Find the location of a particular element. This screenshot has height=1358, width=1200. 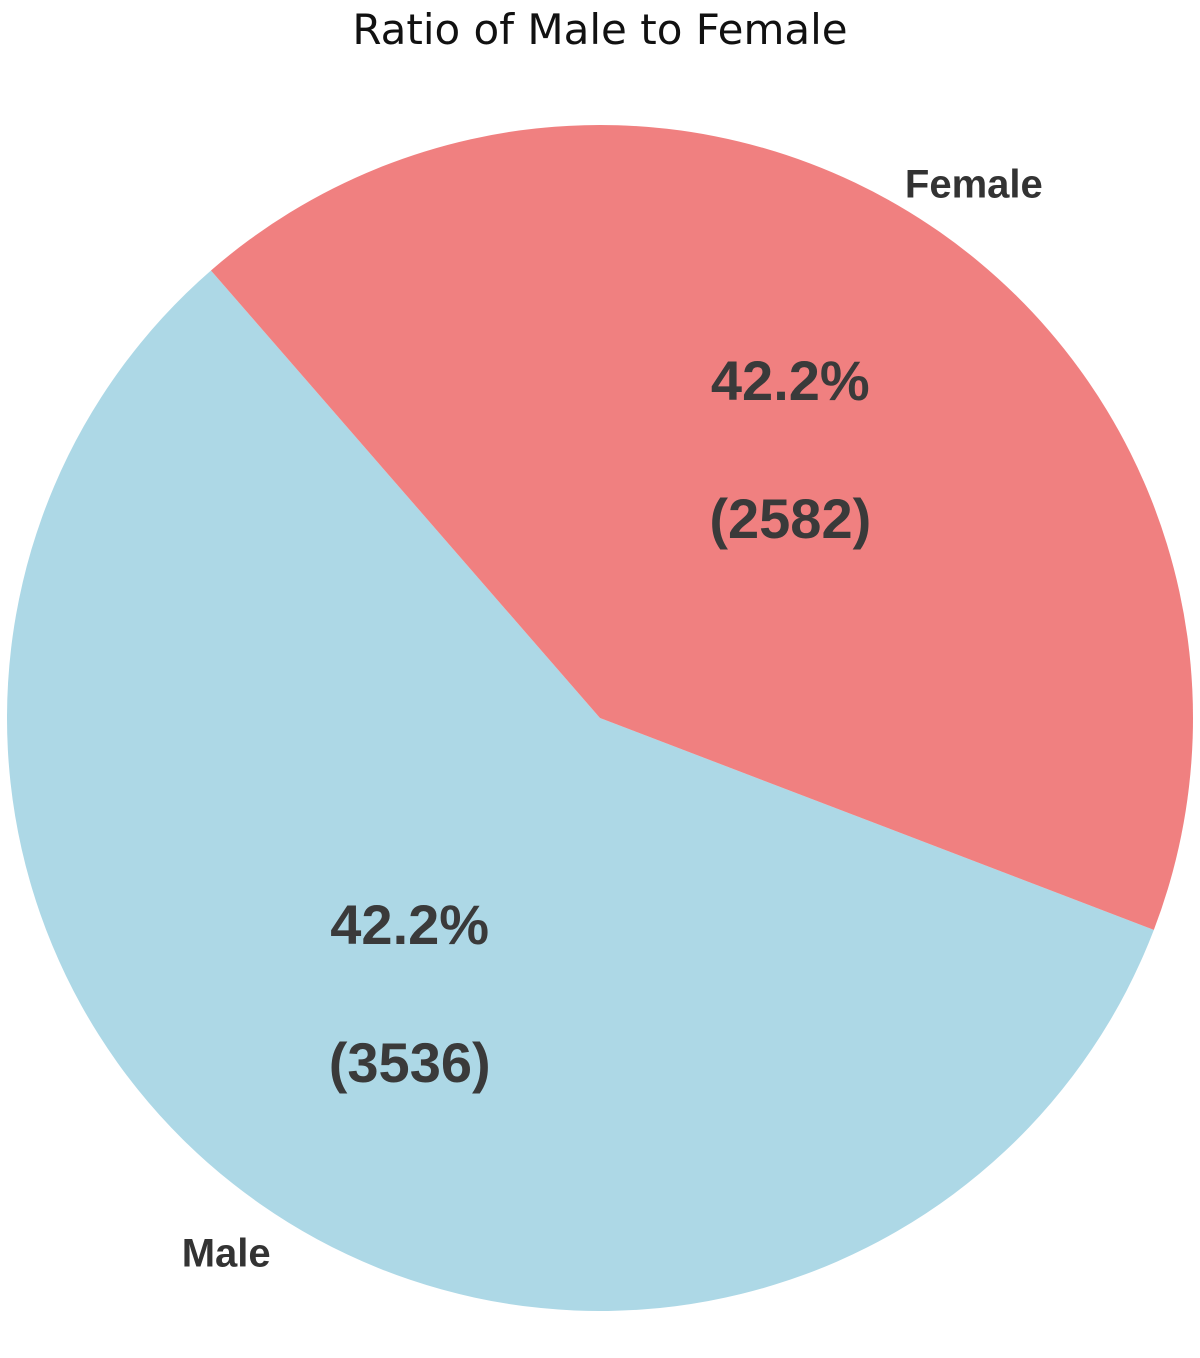

chart-title: Ratio of Male to Female is located at coordinates (599, 29).